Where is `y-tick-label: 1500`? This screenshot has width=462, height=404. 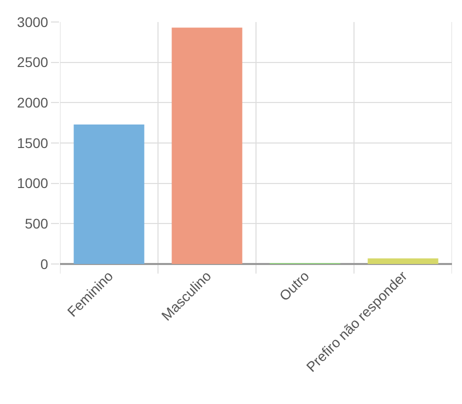 y-tick-label: 1500 is located at coordinates (32, 142).